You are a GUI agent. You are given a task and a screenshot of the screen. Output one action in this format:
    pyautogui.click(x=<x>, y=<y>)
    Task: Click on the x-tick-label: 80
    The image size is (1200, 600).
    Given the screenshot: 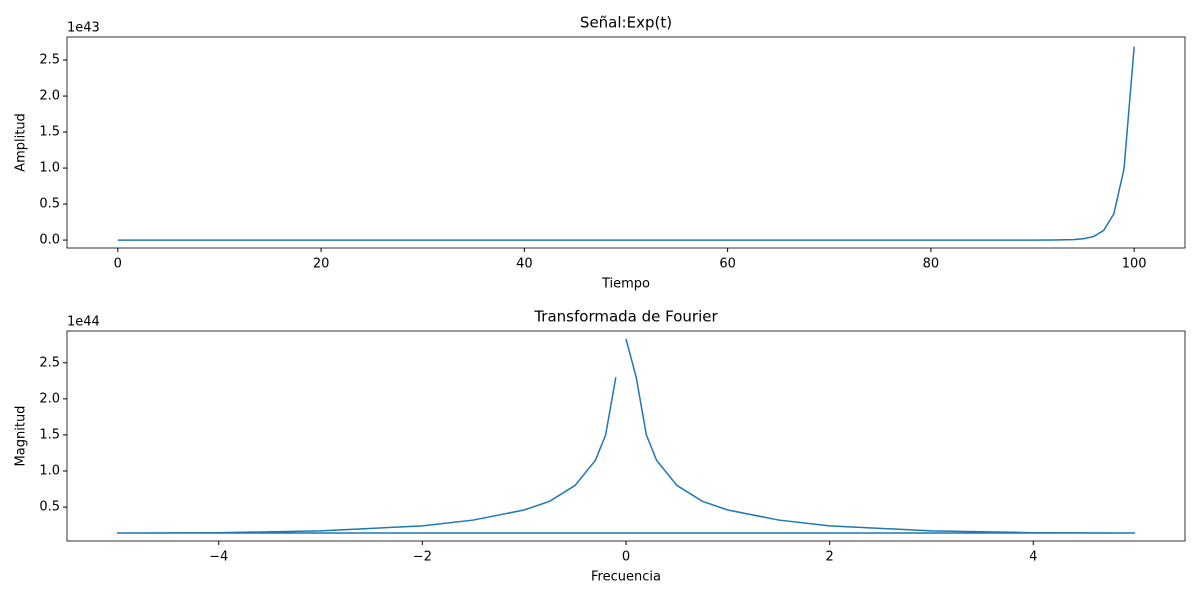 What is the action you would take?
    pyautogui.click(x=931, y=264)
    